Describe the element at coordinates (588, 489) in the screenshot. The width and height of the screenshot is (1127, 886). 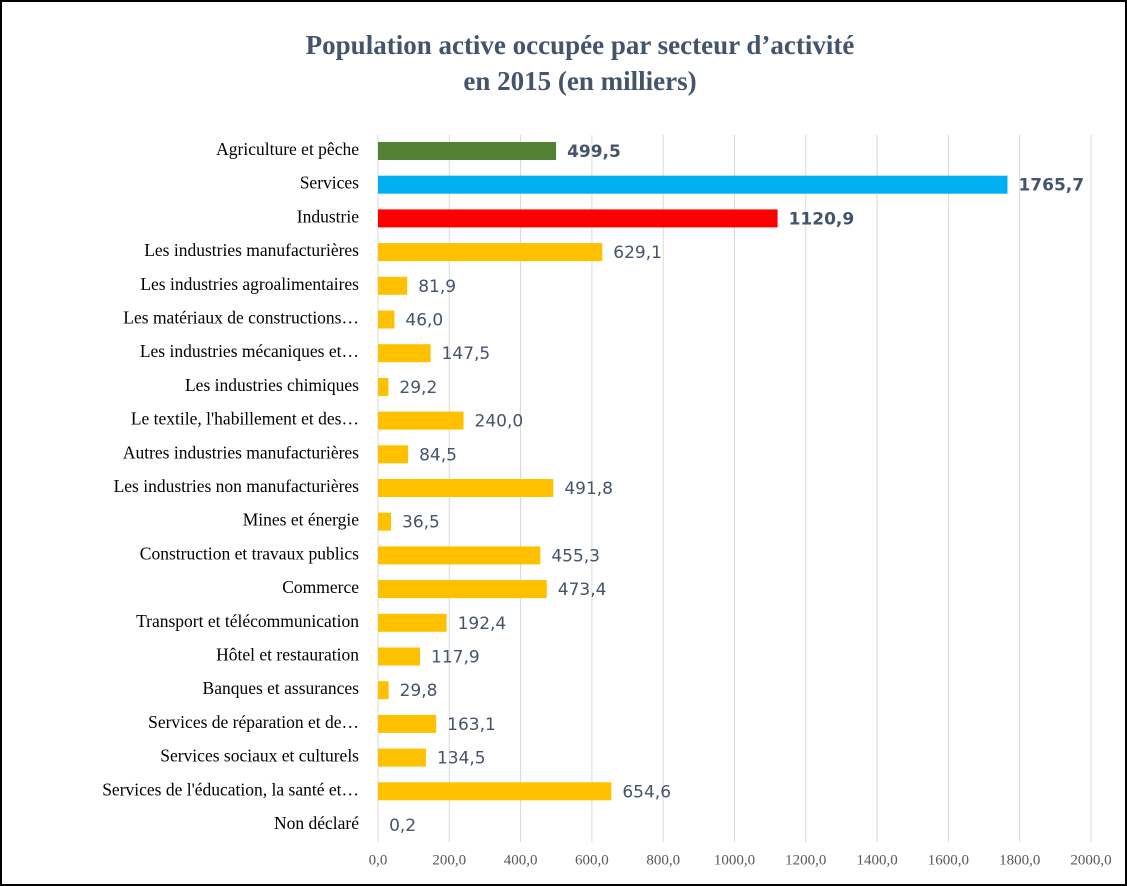
I see `value-label: 491,8` at that location.